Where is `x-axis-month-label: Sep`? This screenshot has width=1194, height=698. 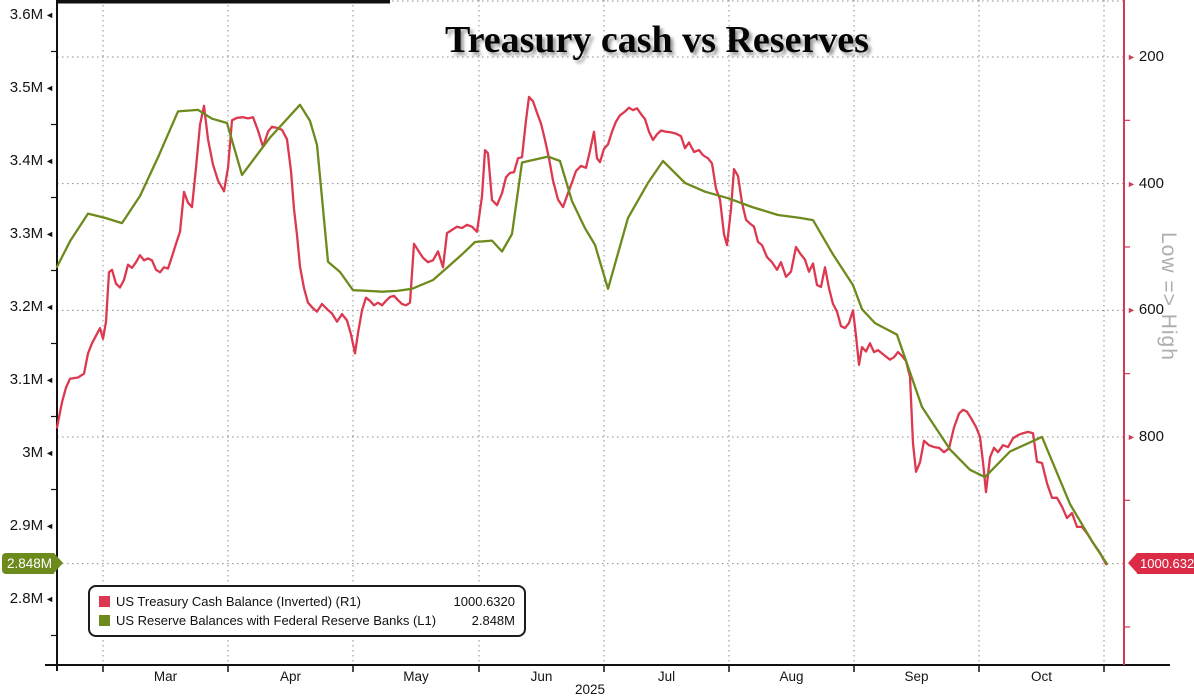 x-axis-month-label: Sep is located at coordinates (916, 676).